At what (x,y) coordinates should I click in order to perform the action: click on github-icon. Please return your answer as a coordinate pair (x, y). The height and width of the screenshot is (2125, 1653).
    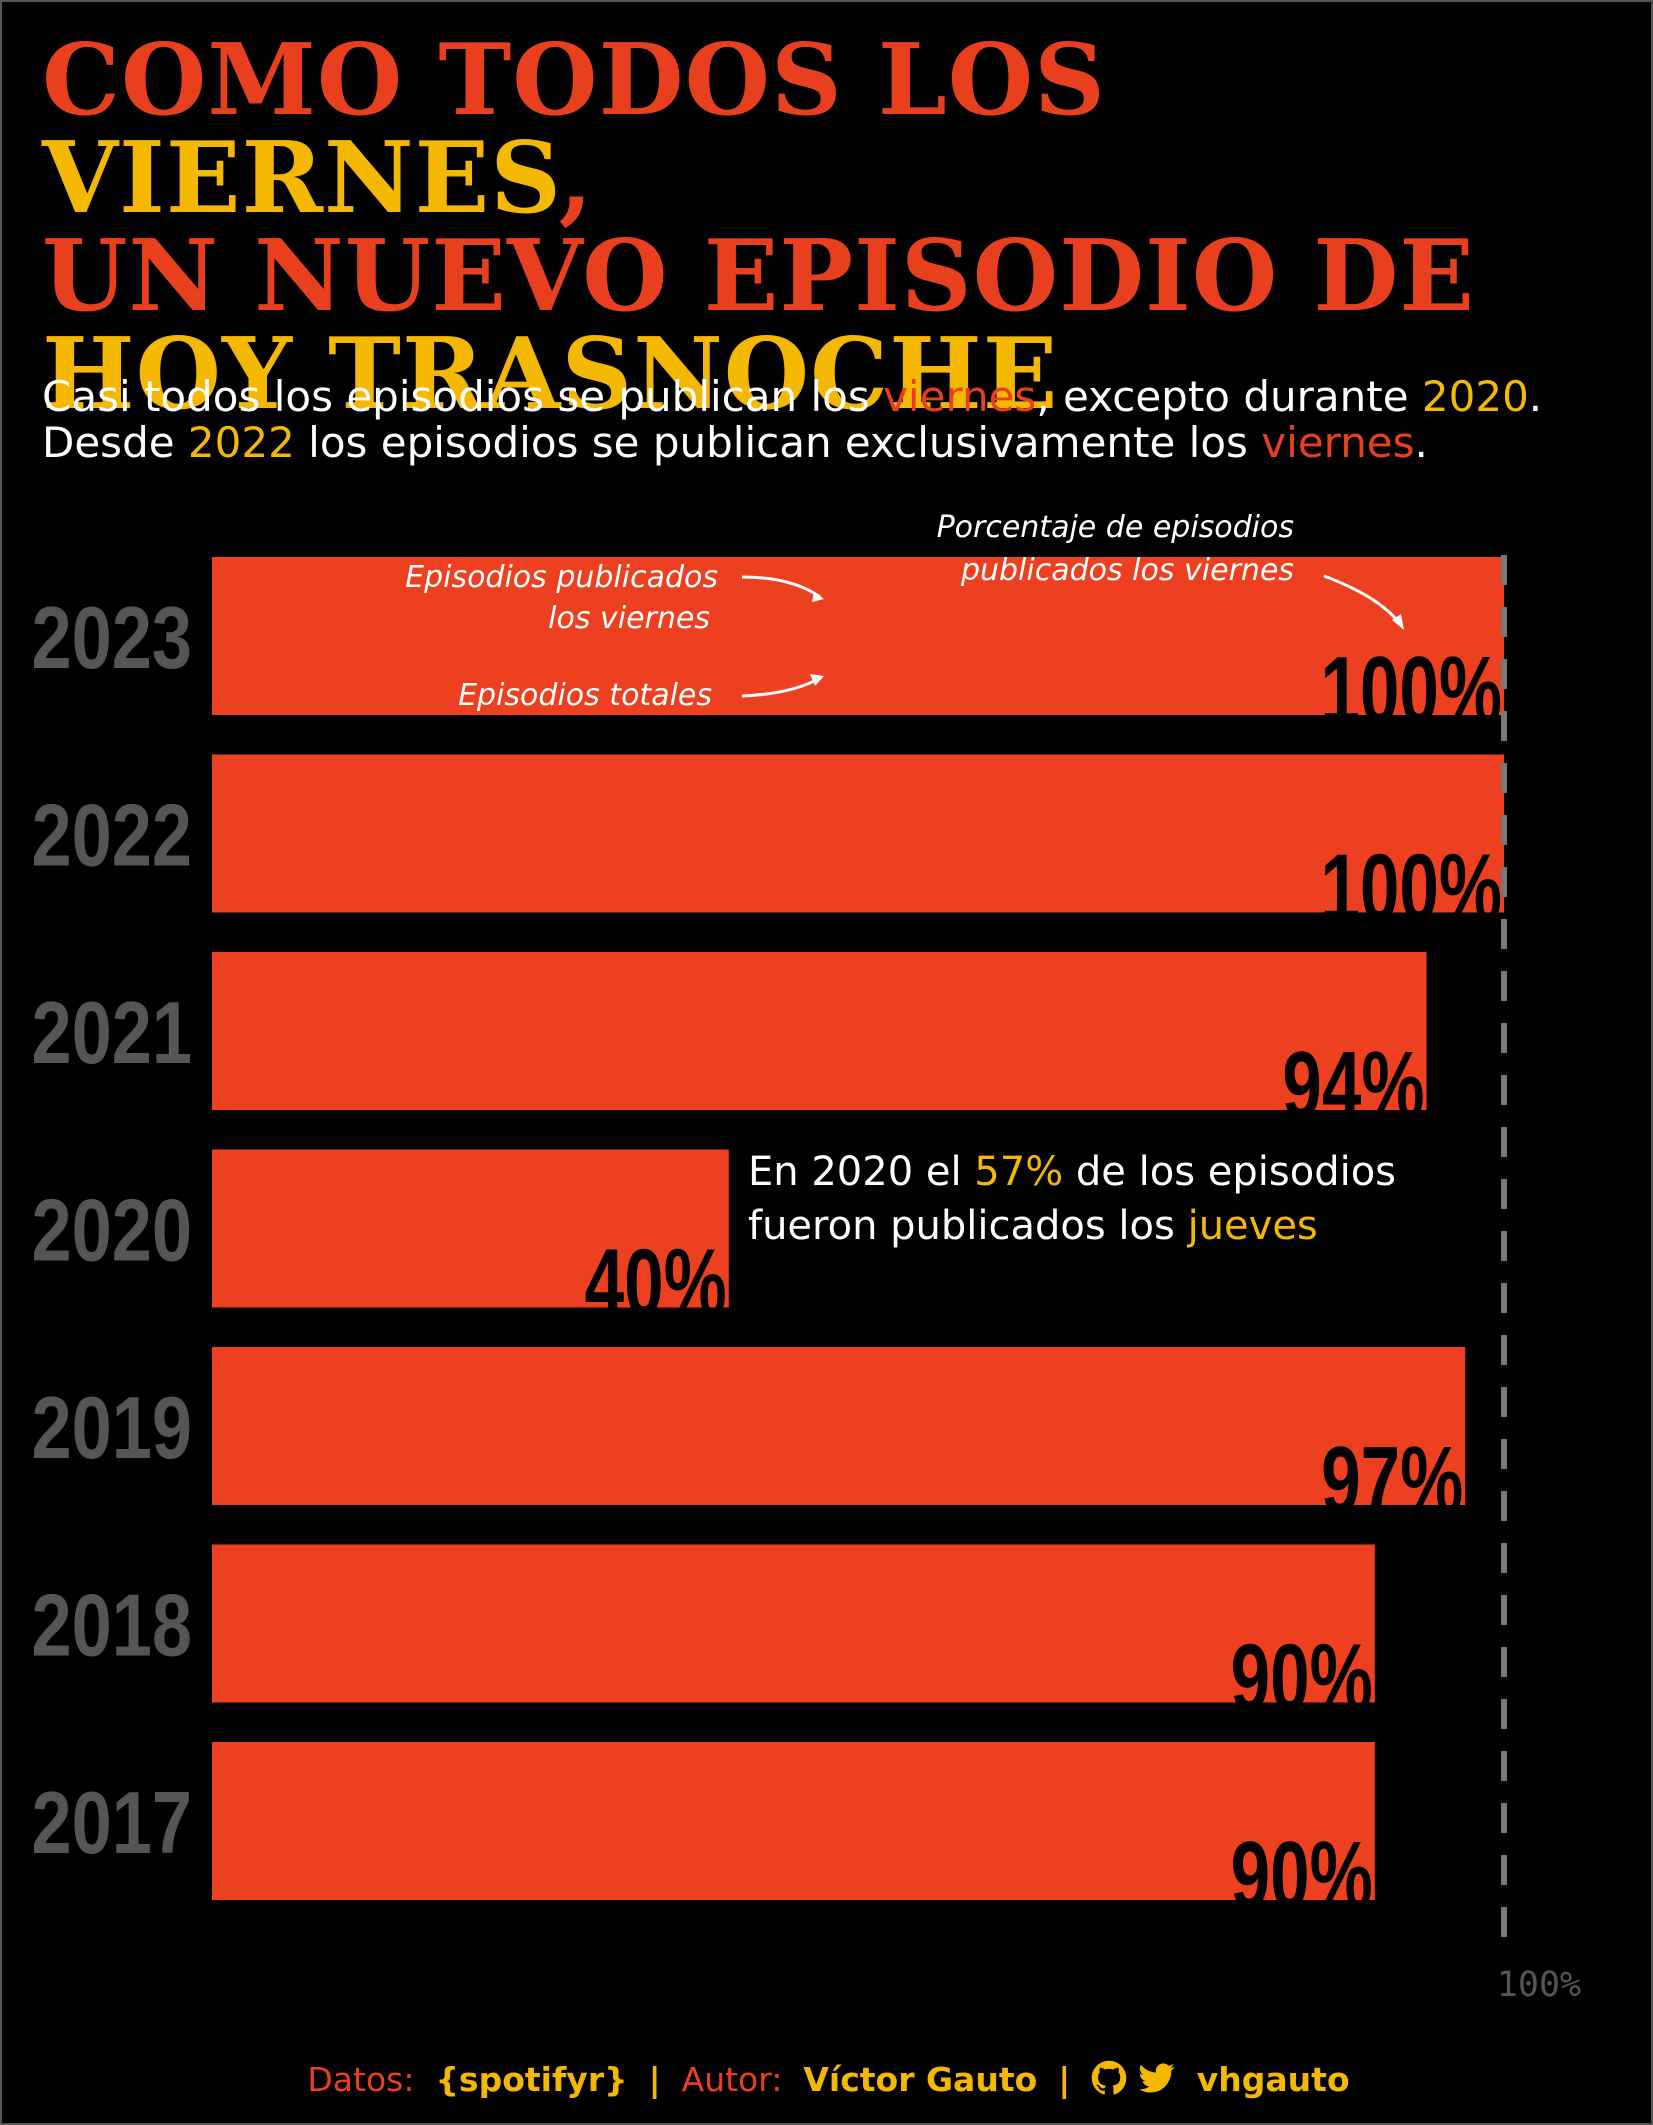
    Looking at the image, I should click on (1109, 2078).